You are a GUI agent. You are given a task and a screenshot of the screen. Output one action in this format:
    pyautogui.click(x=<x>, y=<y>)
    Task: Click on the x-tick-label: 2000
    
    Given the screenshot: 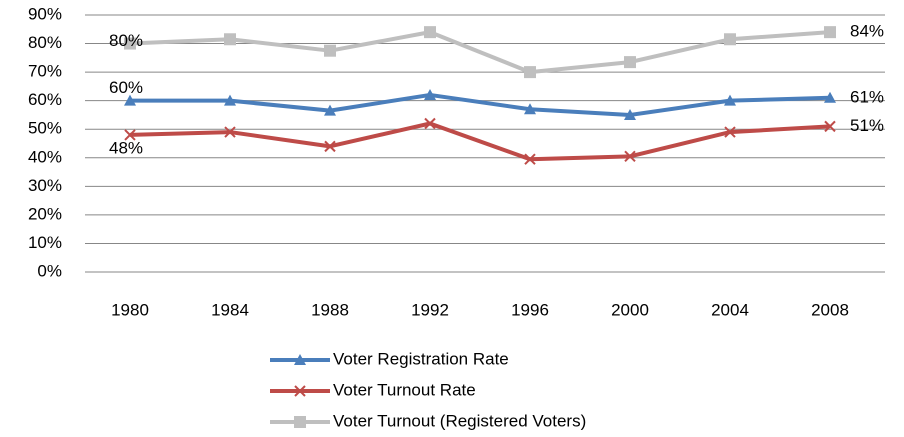 What is the action you would take?
    pyautogui.click(x=630, y=309)
    